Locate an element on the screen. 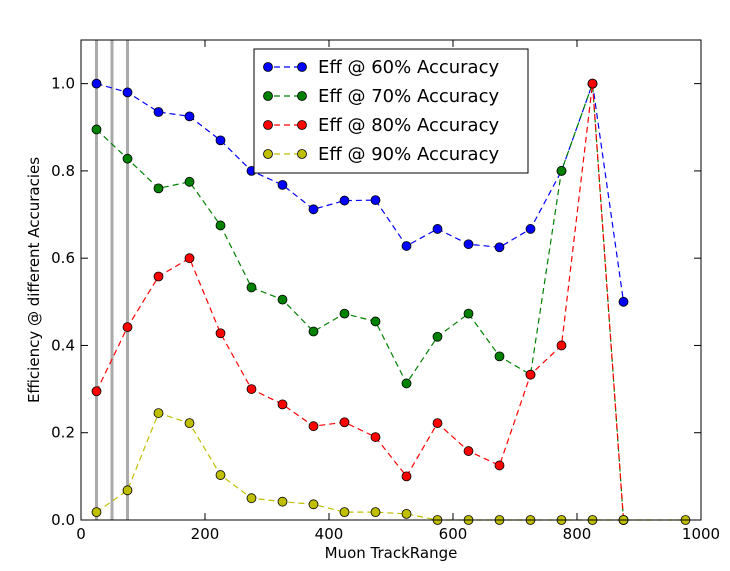 This screenshot has width=730, height=571. x-tick-label: 800 is located at coordinates (577, 534).